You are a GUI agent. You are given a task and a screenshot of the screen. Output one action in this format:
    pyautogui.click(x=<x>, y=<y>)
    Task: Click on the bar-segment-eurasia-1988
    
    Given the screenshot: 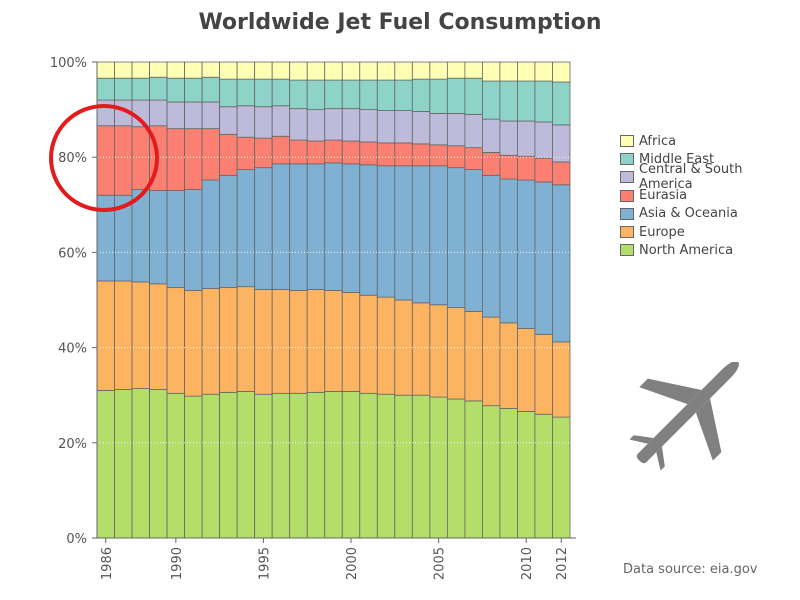 What is the action you would take?
    pyautogui.click(x=140, y=158)
    